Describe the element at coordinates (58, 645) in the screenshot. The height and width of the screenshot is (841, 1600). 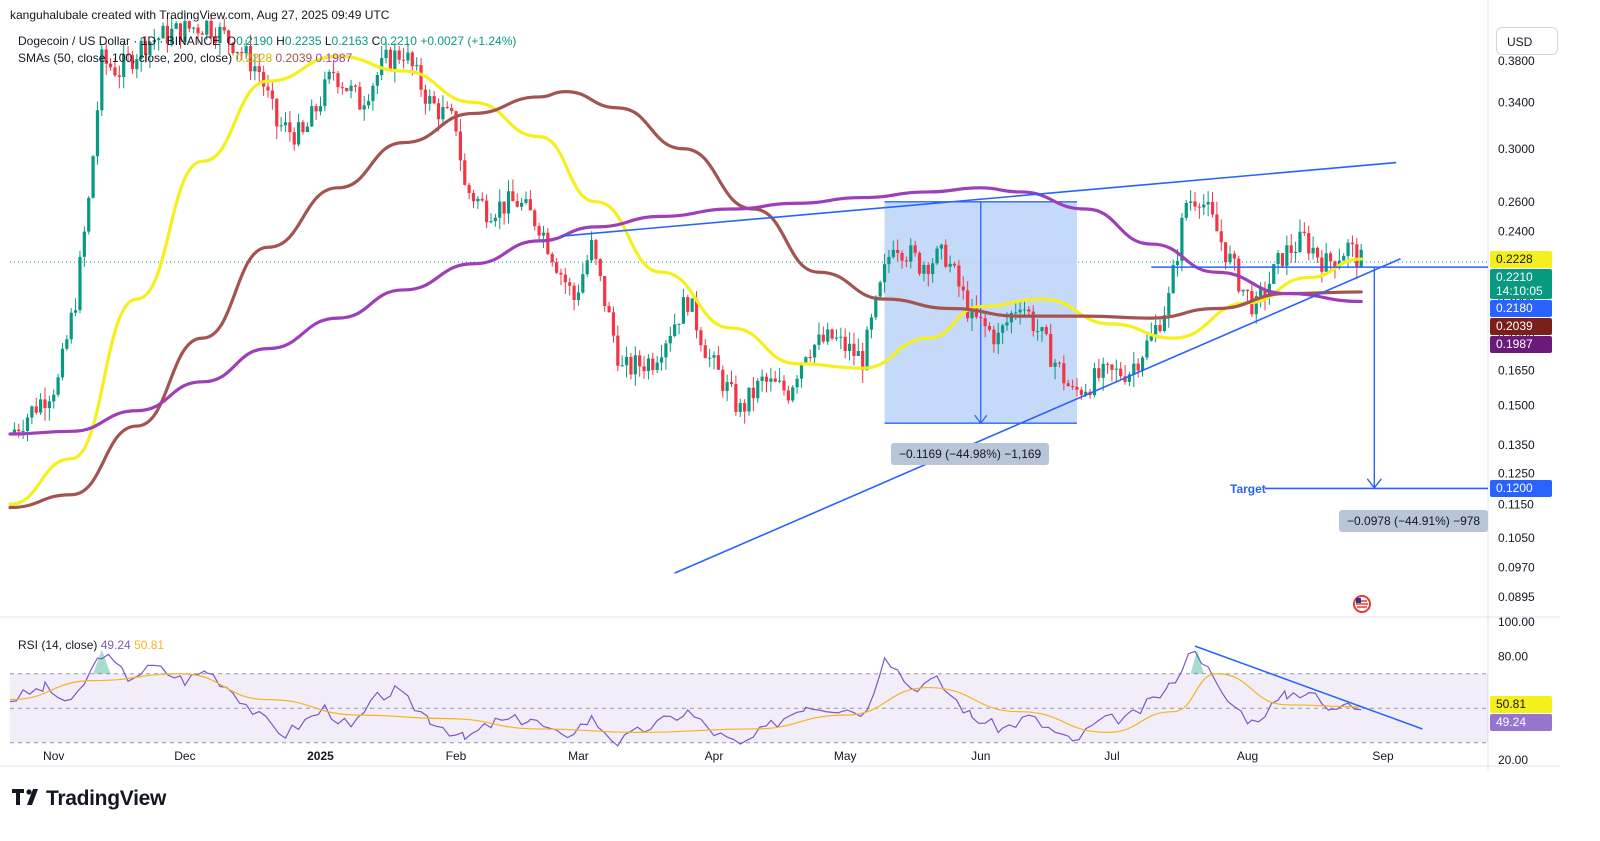
I see `rsi-label: RSI (14, close)` at that location.